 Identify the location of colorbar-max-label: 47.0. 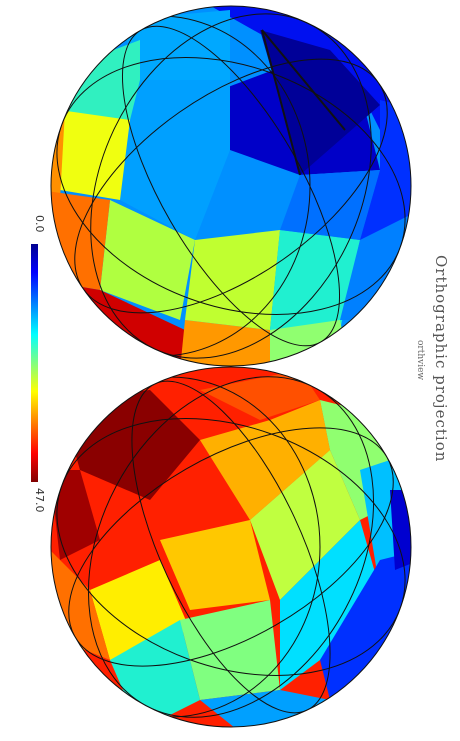
(39, 500).